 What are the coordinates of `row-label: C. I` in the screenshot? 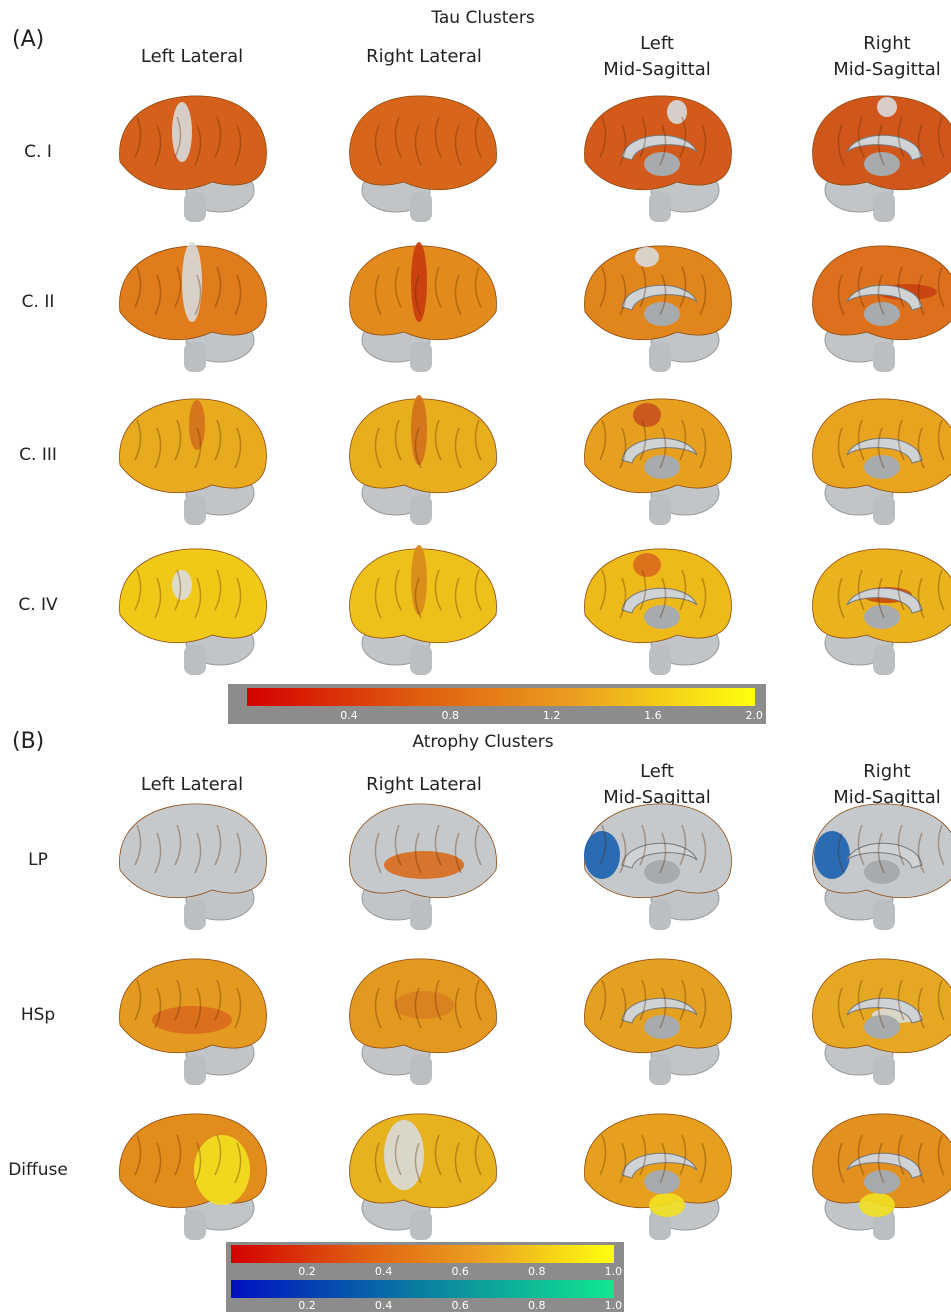 It's located at (38, 152).